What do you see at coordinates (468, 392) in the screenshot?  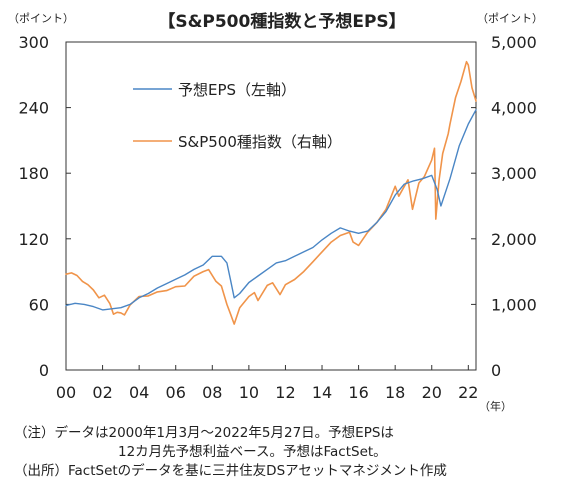 I see `x-tick-label: 22` at bounding box center [468, 392].